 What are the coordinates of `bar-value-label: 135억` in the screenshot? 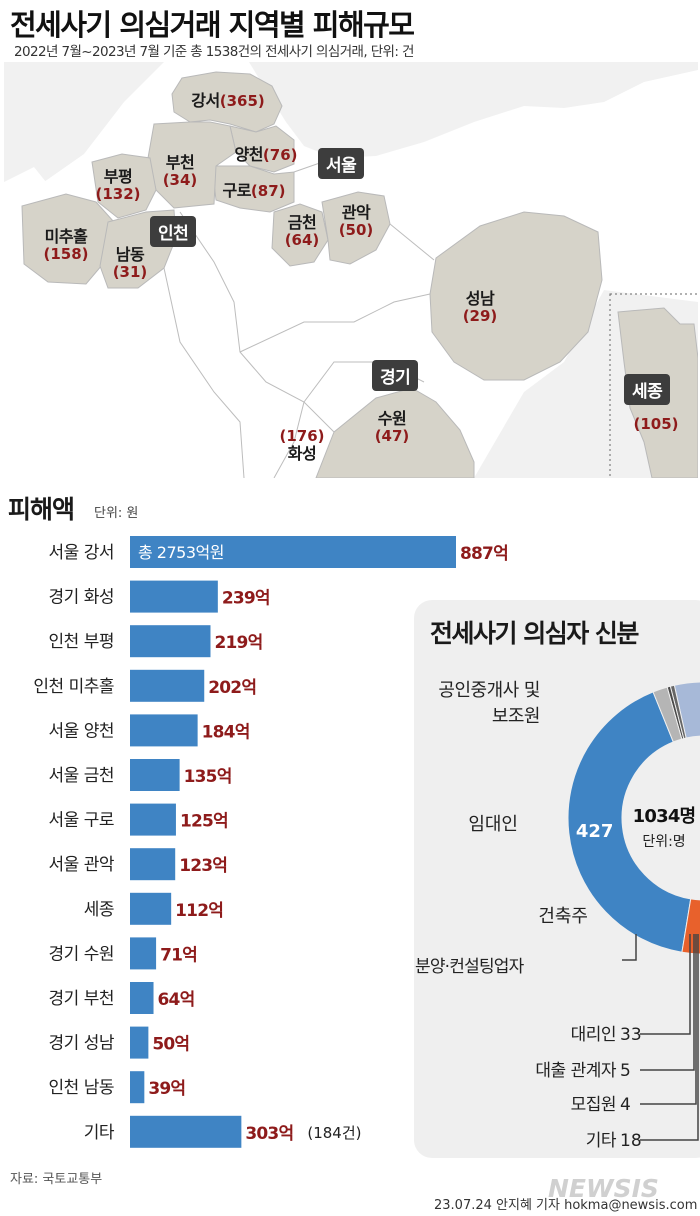 It's located at (208, 777).